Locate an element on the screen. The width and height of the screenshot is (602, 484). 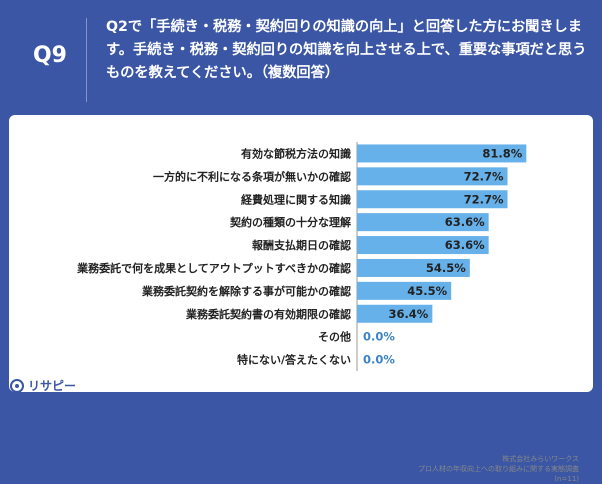
category-label: 有効な節税方法の知識 is located at coordinates (296, 153).